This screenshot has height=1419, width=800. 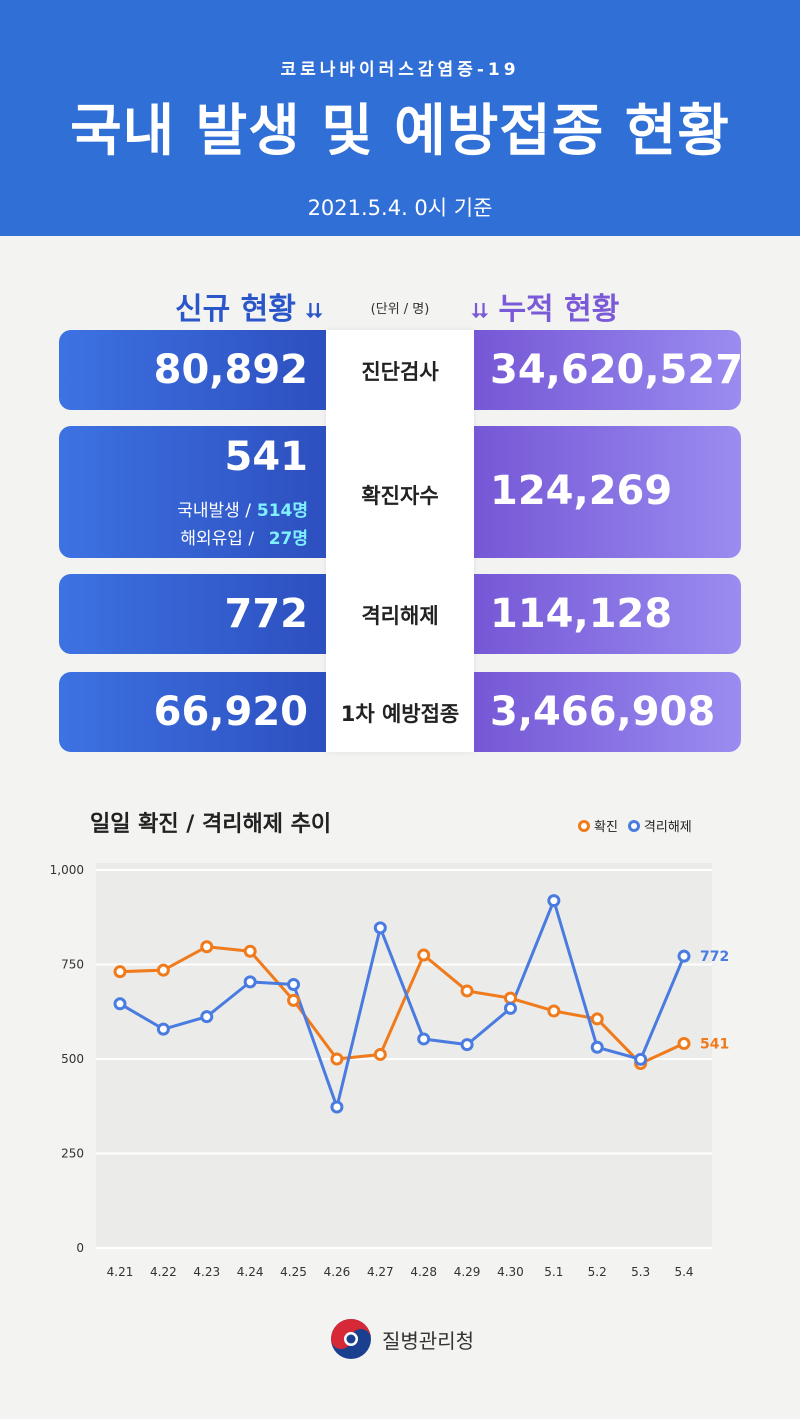 What do you see at coordinates (250, 1272) in the screenshot?
I see `x-tick-label: 4.24` at bounding box center [250, 1272].